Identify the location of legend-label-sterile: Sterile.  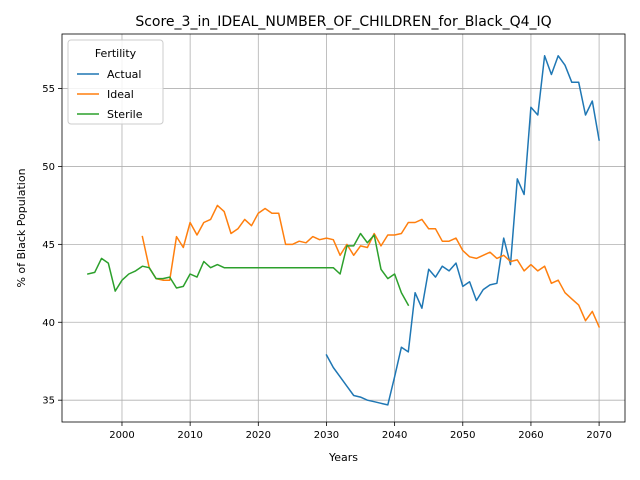
(125, 114).